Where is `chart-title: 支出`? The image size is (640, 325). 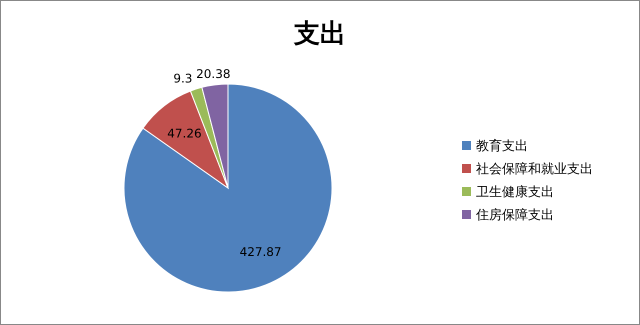 chart-title: 支出 is located at coordinates (319, 34).